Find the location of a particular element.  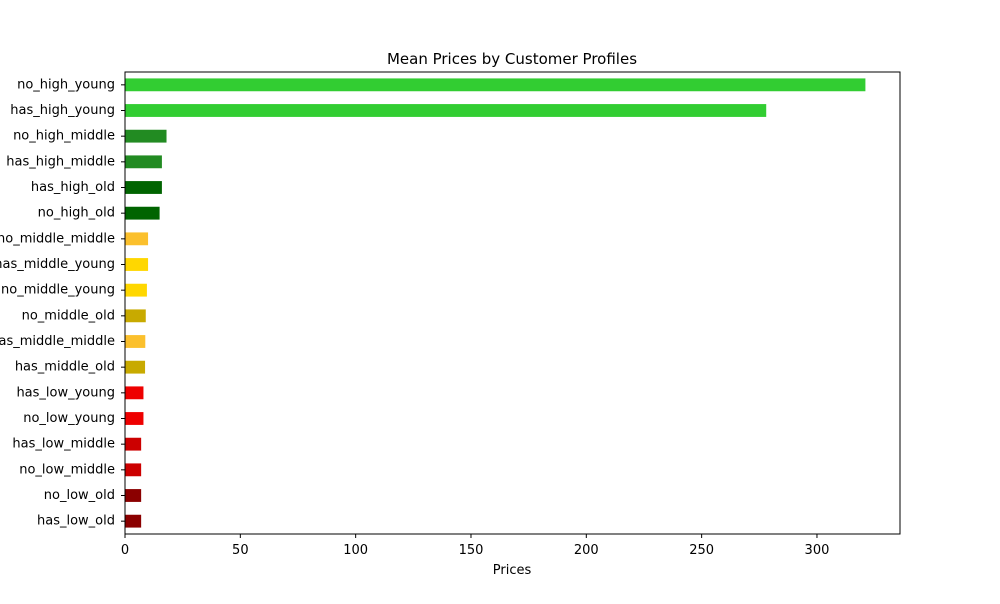

bar-no_high_young is located at coordinates (495, 85).